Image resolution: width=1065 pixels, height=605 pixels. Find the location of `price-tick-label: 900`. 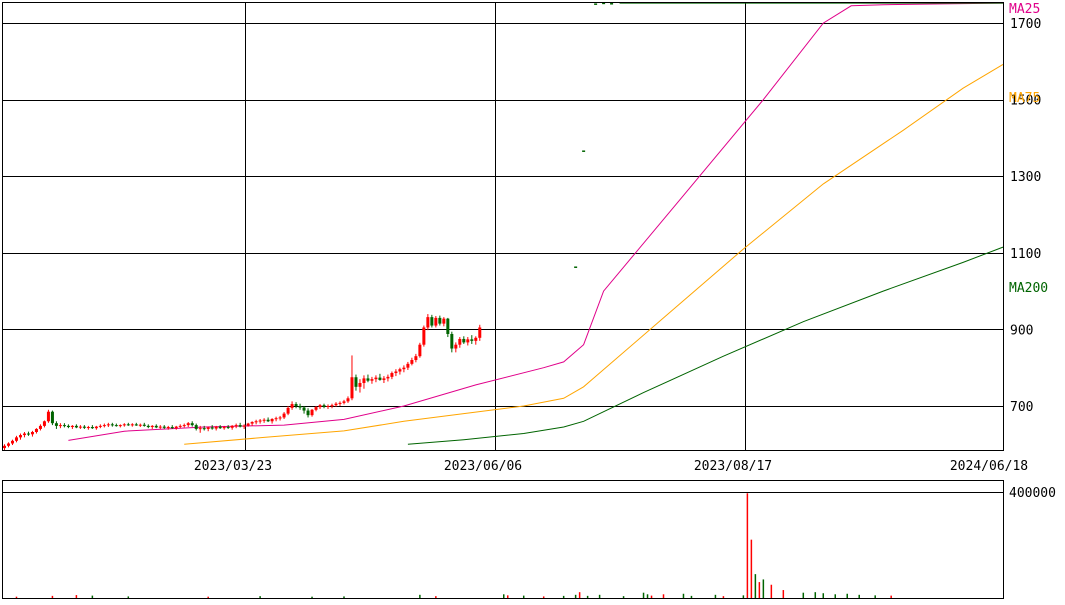

price-tick-label: 900 is located at coordinates (1021, 330).